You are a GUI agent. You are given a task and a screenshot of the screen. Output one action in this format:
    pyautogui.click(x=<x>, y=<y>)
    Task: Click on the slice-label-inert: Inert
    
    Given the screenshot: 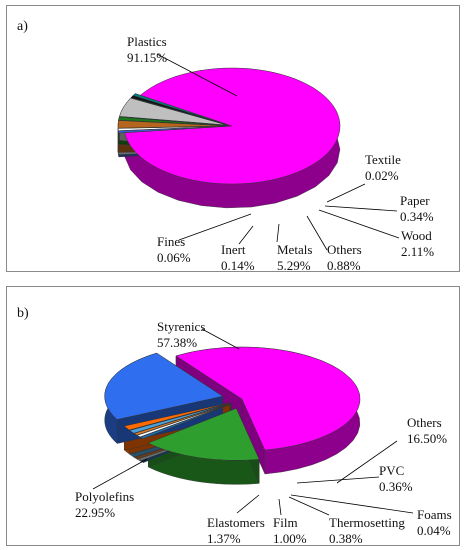 What is the action you would take?
    pyautogui.click(x=233, y=249)
    